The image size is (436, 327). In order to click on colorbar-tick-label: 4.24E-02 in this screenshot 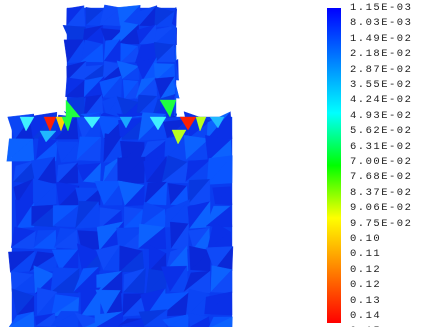, I will do `click(381, 100)`.